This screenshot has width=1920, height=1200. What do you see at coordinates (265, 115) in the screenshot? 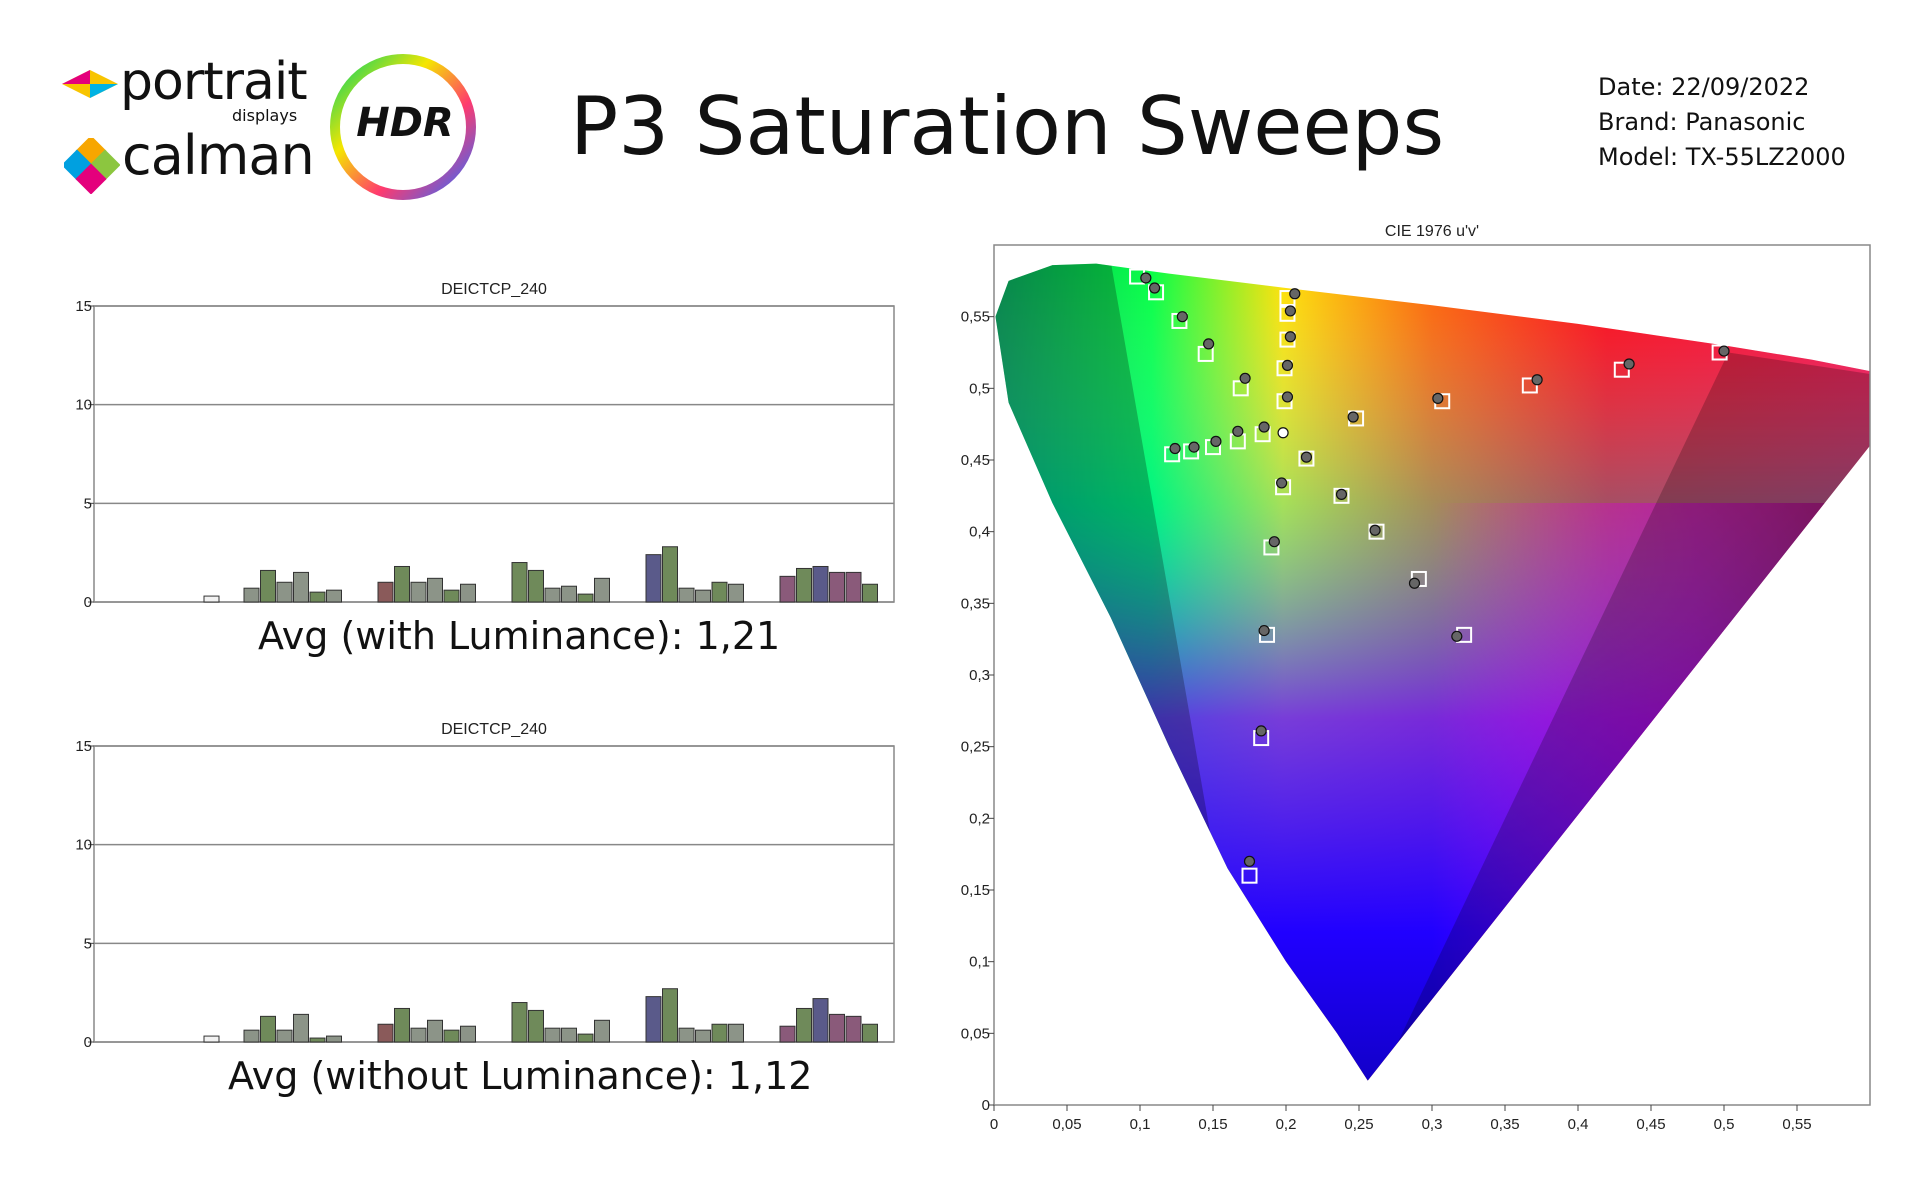
I see `brand-displays: displays` at bounding box center [265, 115].